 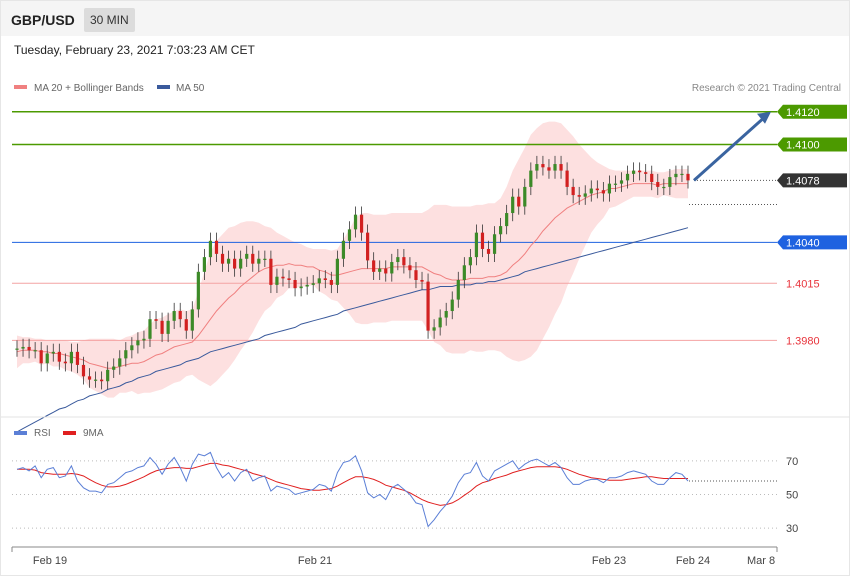 What do you see at coordinates (803, 243) in the screenshot?
I see `pivot-price-label: 1.4040` at bounding box center [803, 243].